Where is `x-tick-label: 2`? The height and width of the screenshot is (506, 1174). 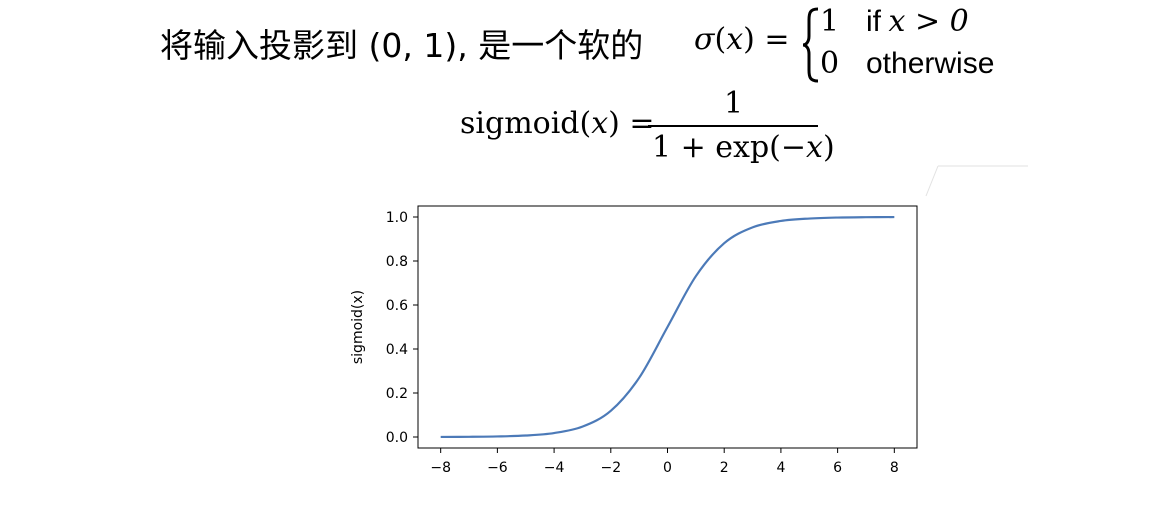
x-tick-label: 2 is located at coordinates (724, 468).